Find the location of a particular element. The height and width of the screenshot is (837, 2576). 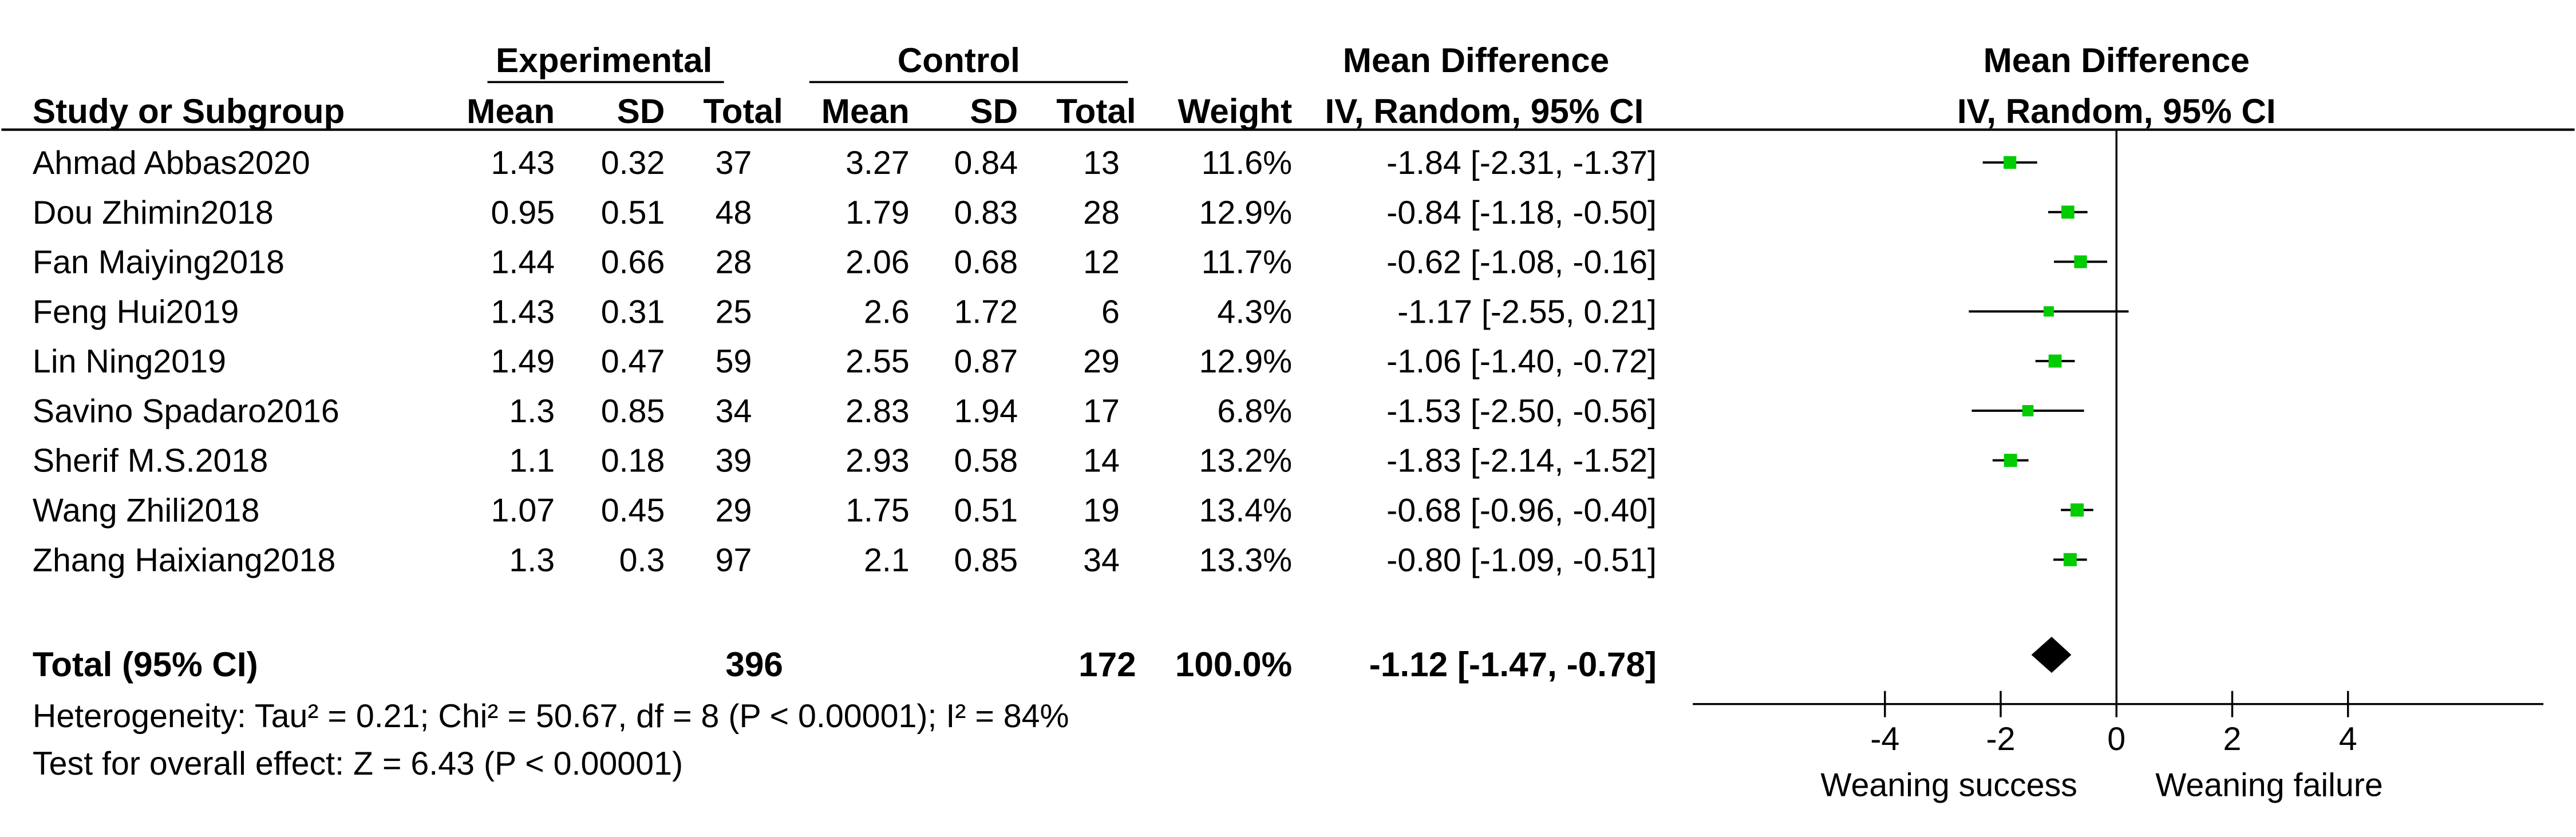

pooled-diamond is located at coordinates (2051, 655).